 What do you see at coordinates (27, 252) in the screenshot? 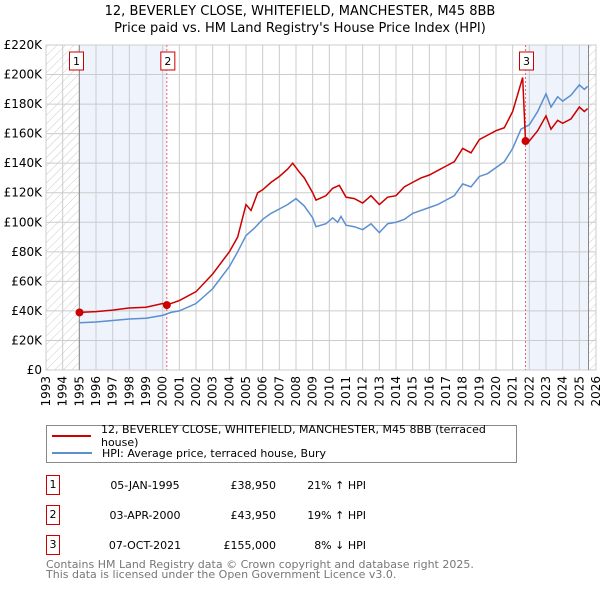
I see `y-tick-label: £80K` at bounding box center [27, 252].